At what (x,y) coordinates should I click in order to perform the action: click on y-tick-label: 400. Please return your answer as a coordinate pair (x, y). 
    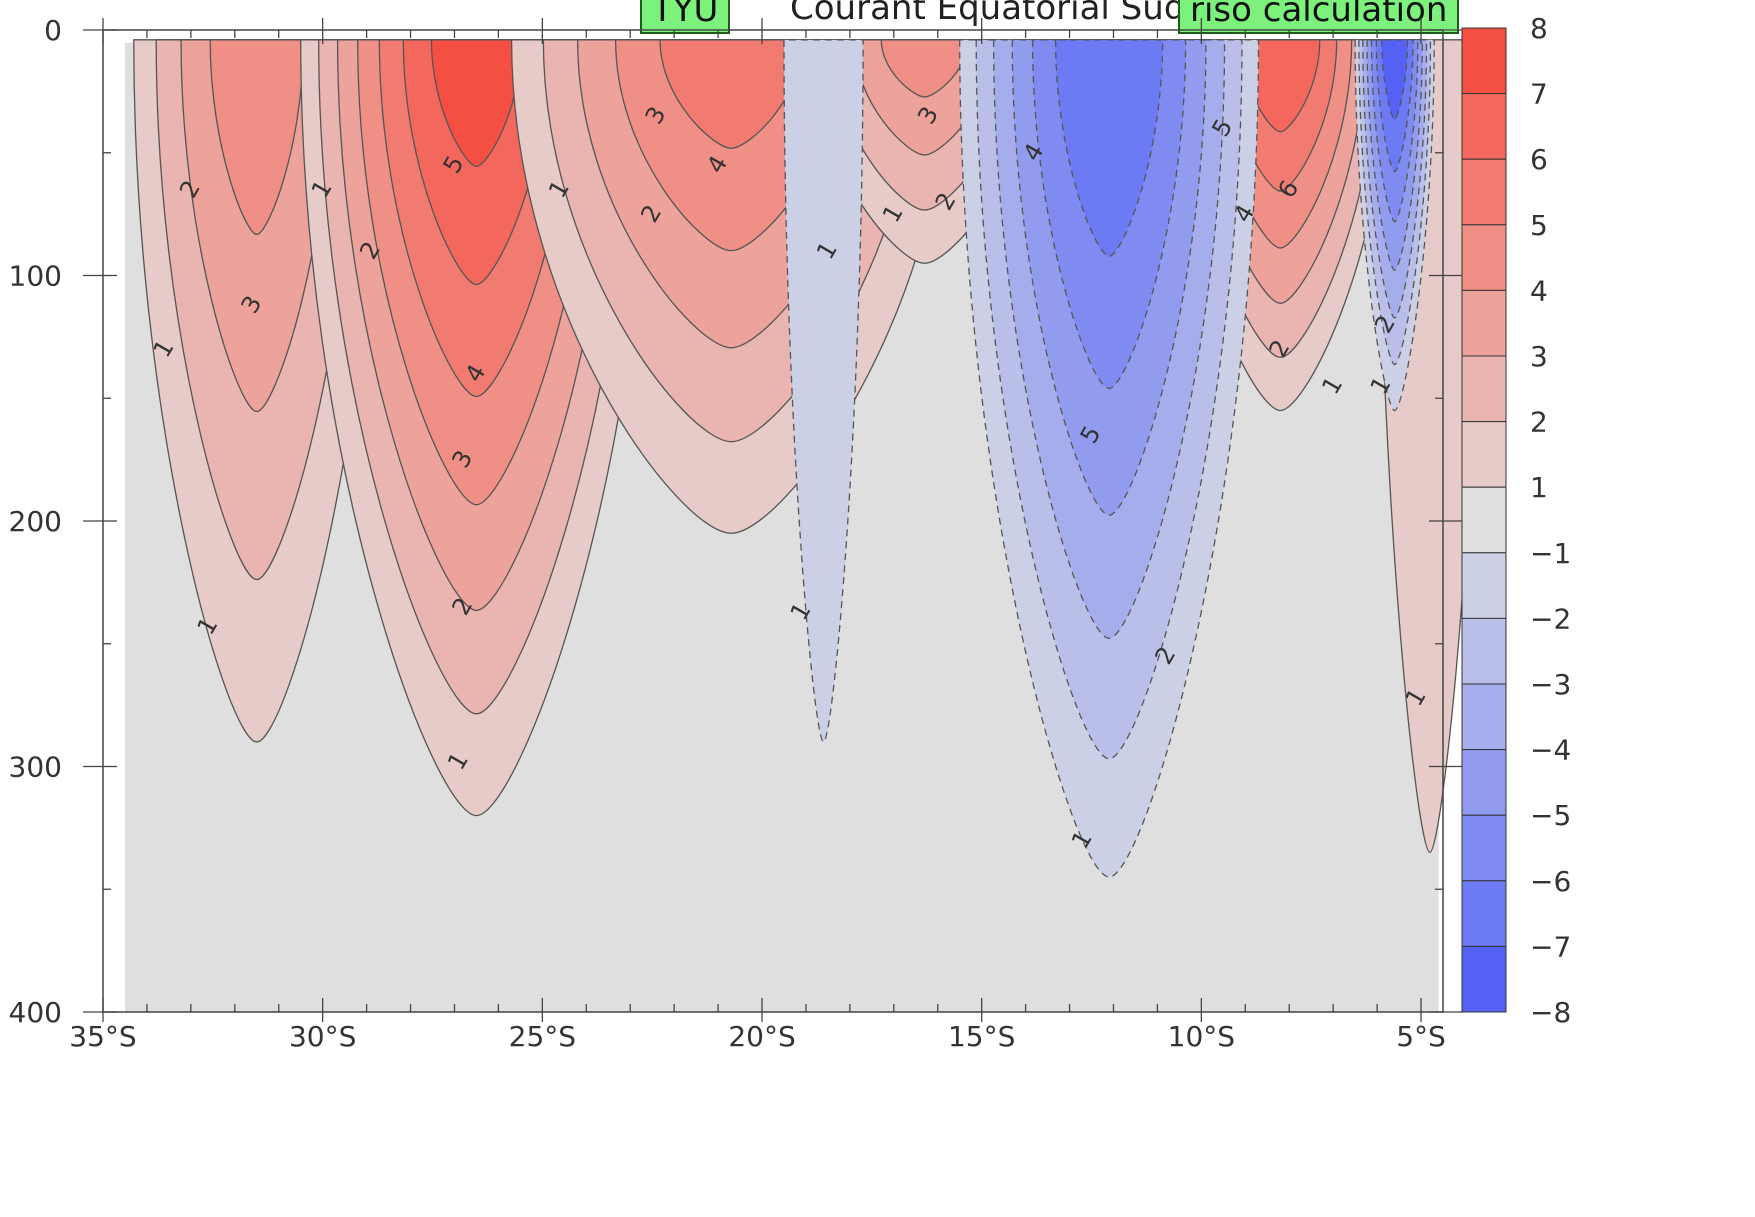
    Looking at the image, I should click on (35, 1012).